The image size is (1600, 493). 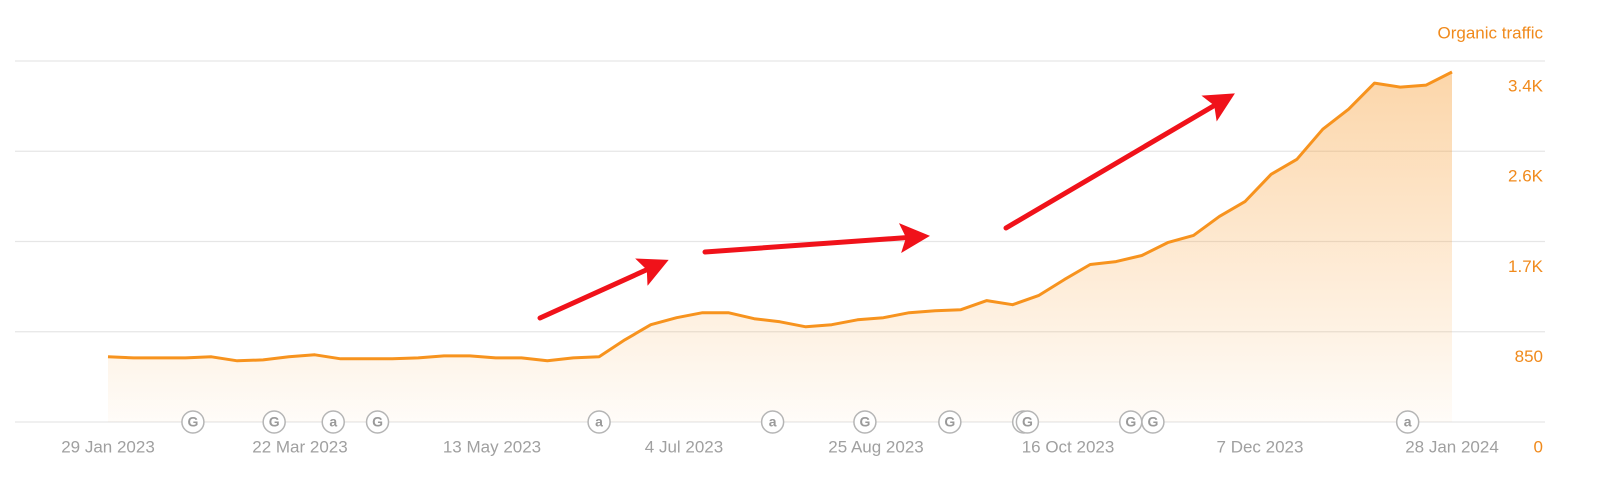 I want to click on x-tick-label: 29 Jan 2023, so click(x=108, y=446).